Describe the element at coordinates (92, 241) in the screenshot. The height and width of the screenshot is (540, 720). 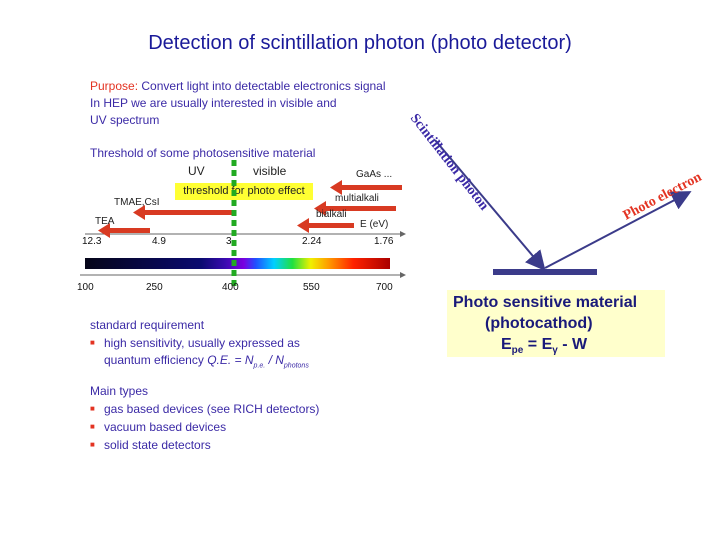
I see `energy-tick: 12.3` at that location.